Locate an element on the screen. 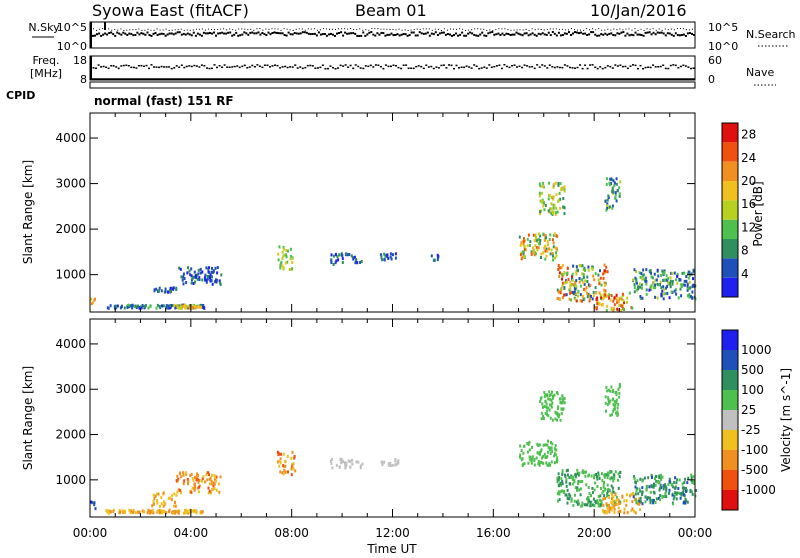 This screenshot has width=800, height=558. velocity-colorbar-tick: 25 is located at coordinates (748, 410).